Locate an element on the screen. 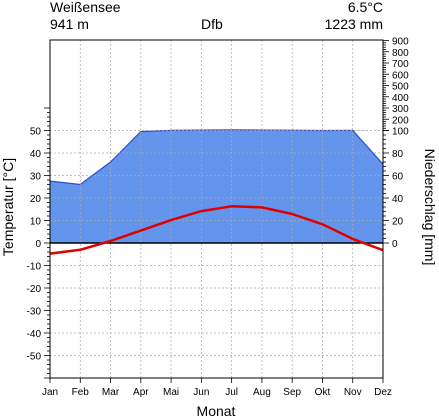 Image resolution: width=439 pixels, height=418 pixels. y-left-tick-label: 20 is located at coordinates (36, 199).